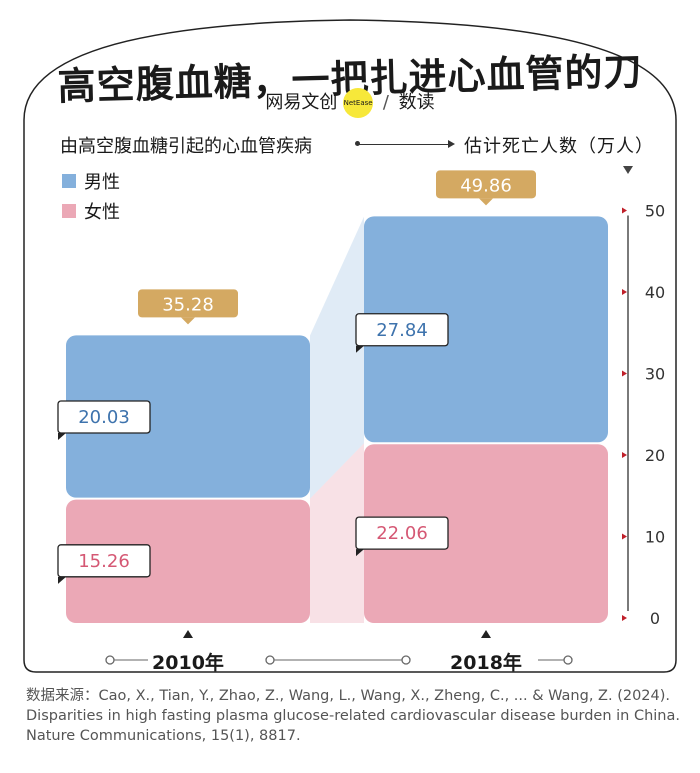  Describe the element at coordinates (655, 292) in the screenshot. I see `y-tick-label-4: 40` at that location.